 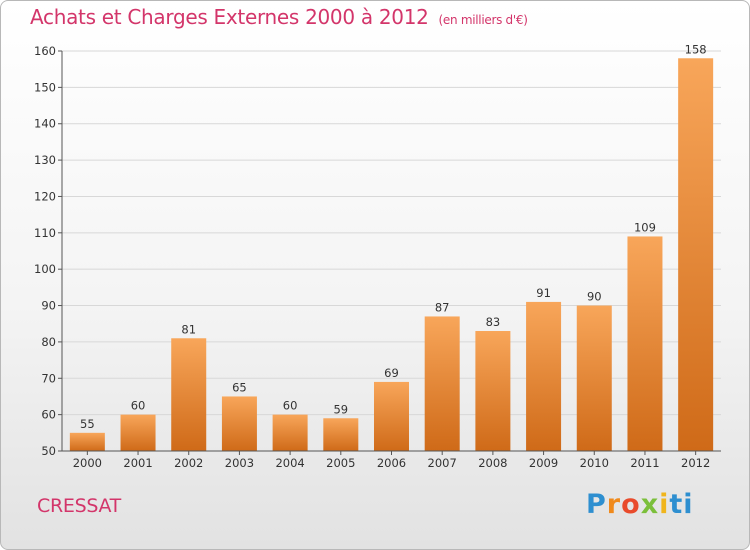 I want to click on data-label: 65, so click(x=239, y=387).